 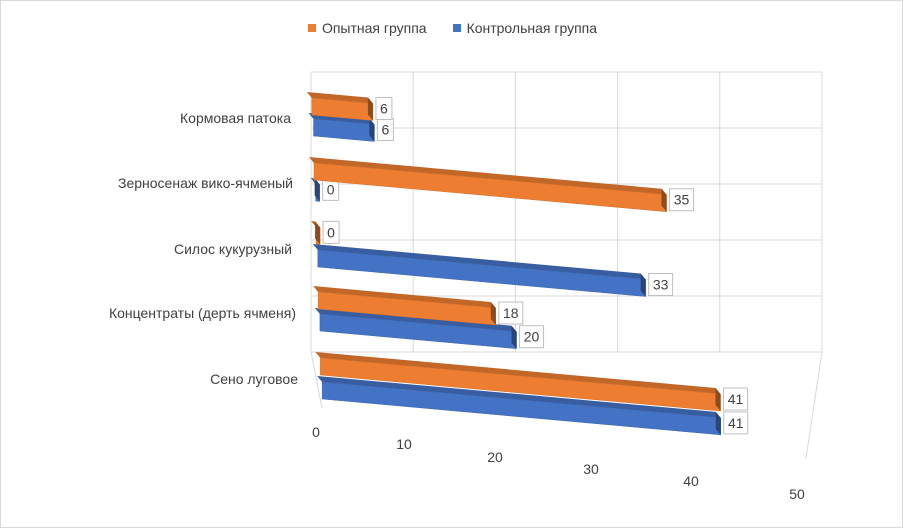 What do you see at coordinates (456, 28) in the screenshot?
I see `legend-swatch-control` at bounding box center [456, 28].